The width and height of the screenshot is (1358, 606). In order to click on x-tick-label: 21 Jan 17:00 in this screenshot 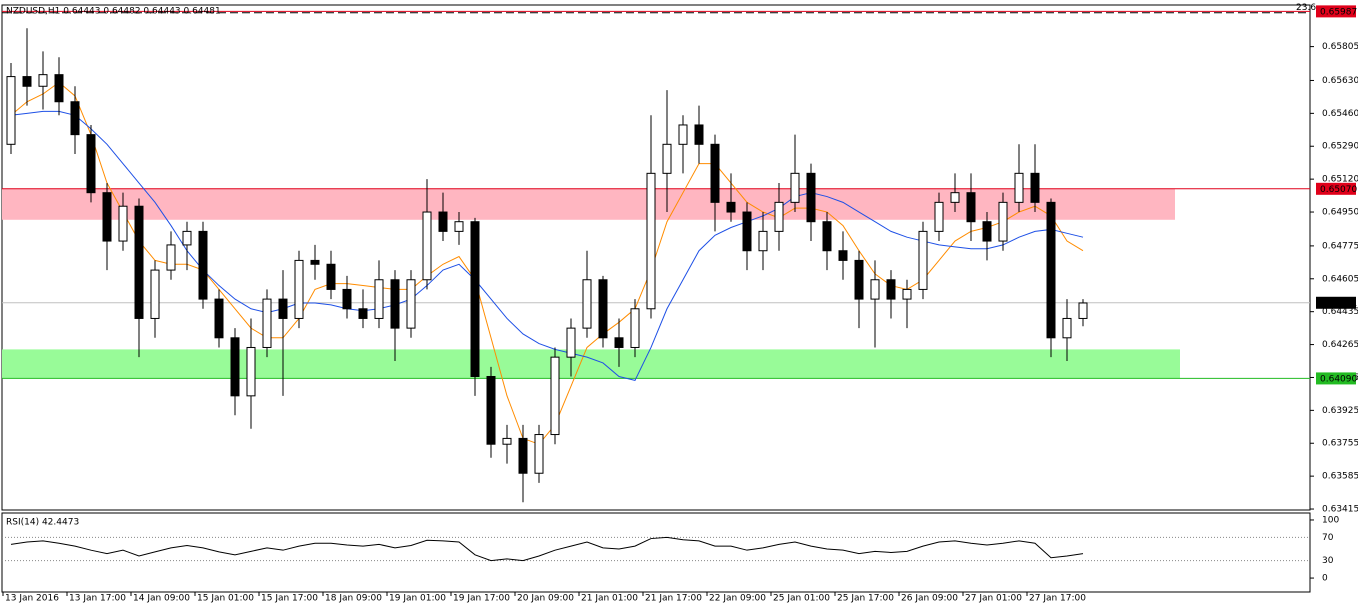, I will do `click(673, 599)`.